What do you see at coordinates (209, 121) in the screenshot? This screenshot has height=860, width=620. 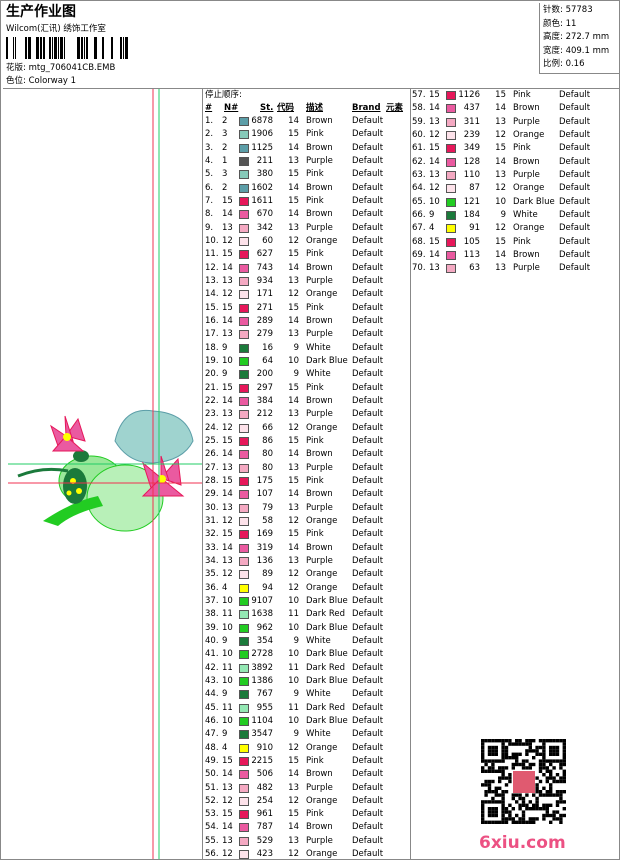 I see `stop-number: 1.` at bounding box center [209, 121].